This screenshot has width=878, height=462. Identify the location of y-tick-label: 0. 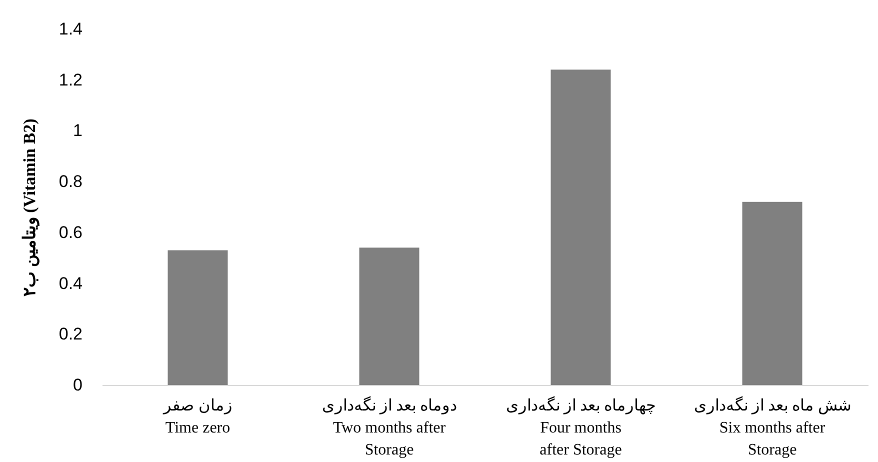
(77, 385).